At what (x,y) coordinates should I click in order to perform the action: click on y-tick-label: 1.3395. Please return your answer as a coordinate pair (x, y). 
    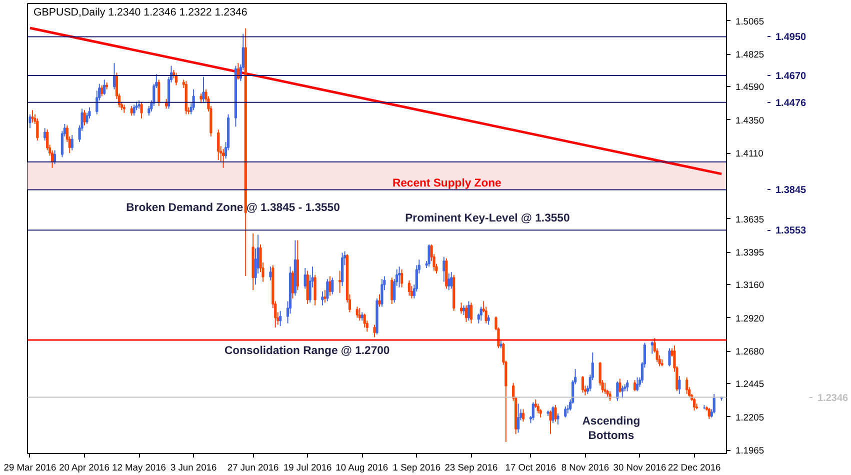
    Looking at the image, I should click on (750, 253).